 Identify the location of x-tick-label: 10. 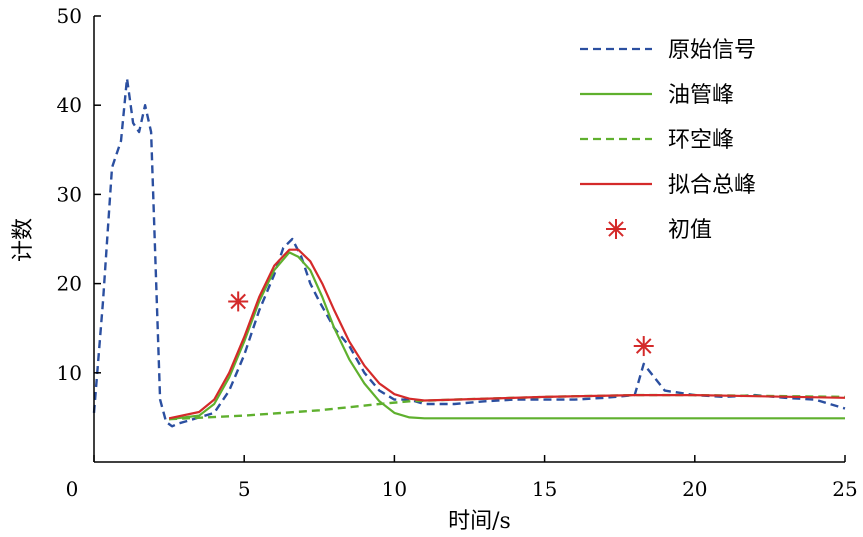
(394, 489).